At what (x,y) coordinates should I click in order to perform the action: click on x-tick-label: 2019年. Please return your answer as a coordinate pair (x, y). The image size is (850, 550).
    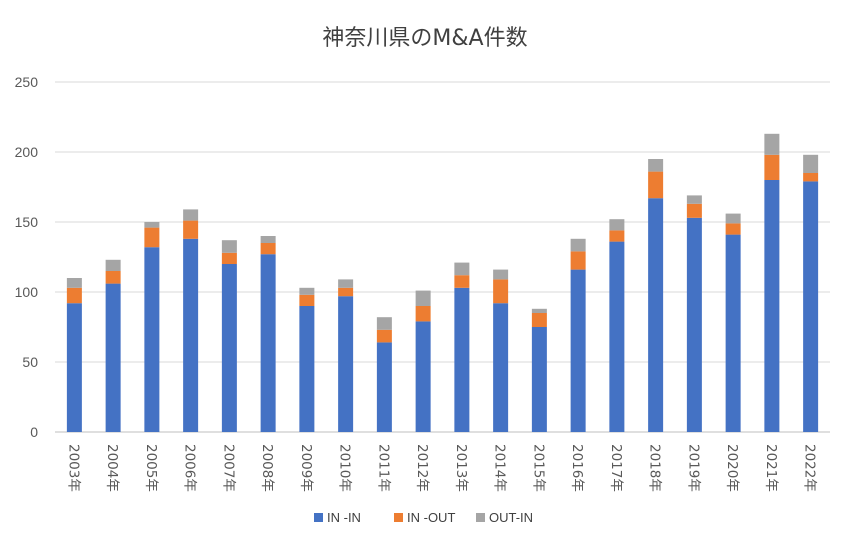
    Looking at the image, I should click on (693, 468).